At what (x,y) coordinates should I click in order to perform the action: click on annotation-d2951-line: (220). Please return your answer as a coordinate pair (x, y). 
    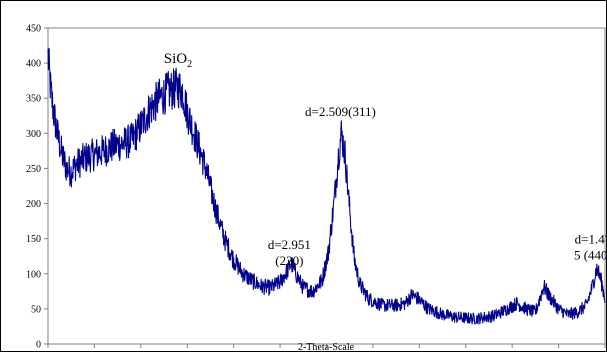
    Looking at the image, I should click on (289, 260).